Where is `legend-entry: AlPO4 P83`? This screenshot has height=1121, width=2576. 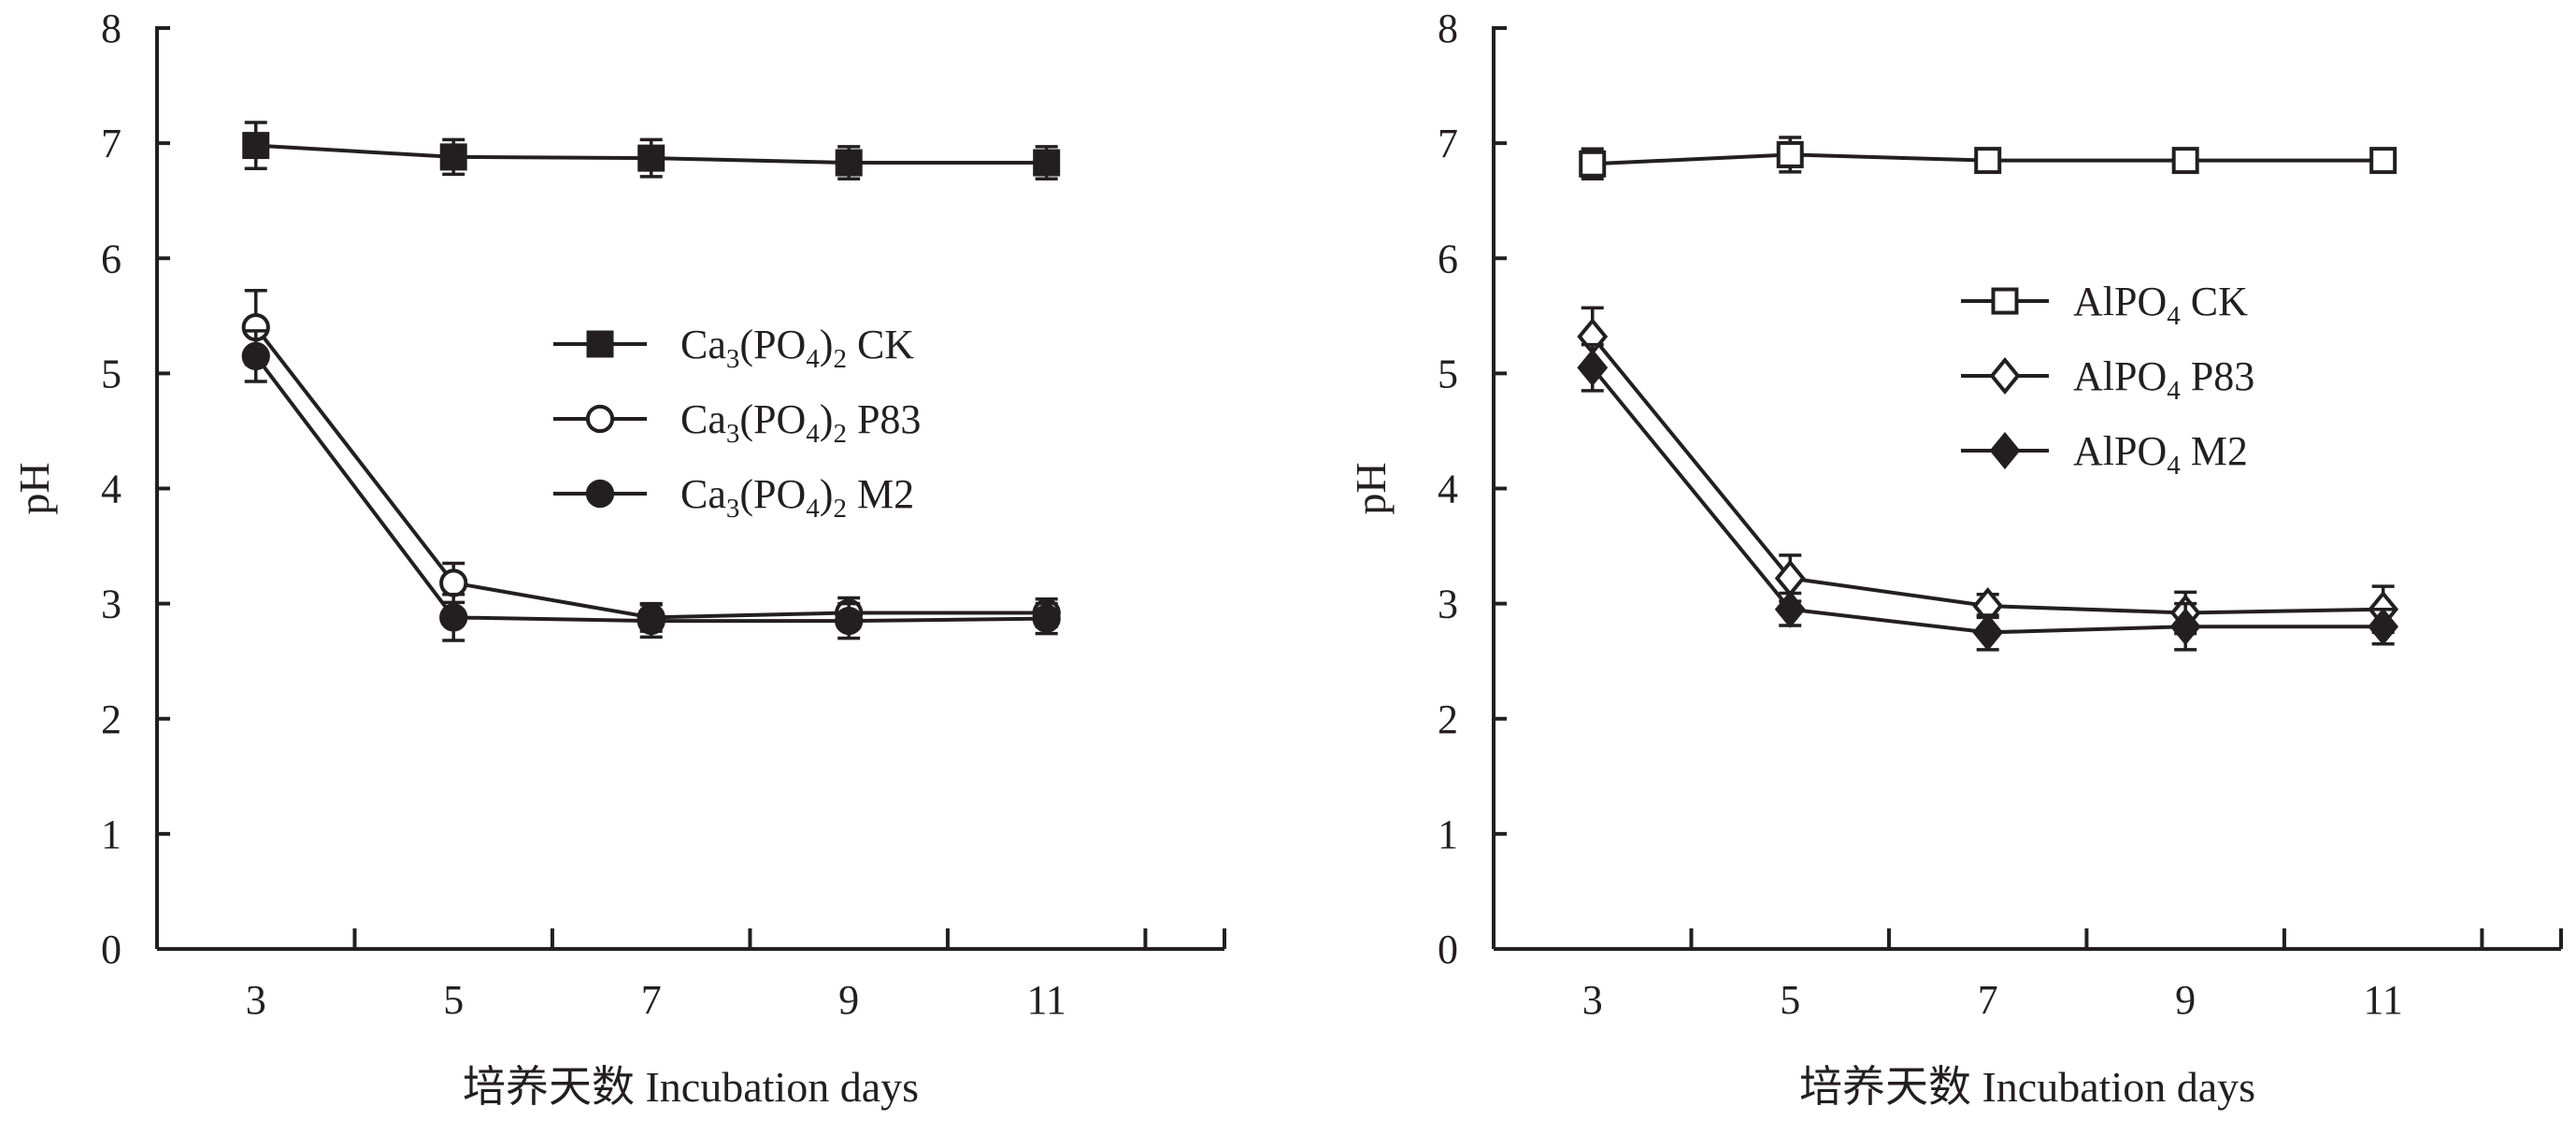 legend-entry: AlPO4 P83 is located at coordinates (2107, 379).